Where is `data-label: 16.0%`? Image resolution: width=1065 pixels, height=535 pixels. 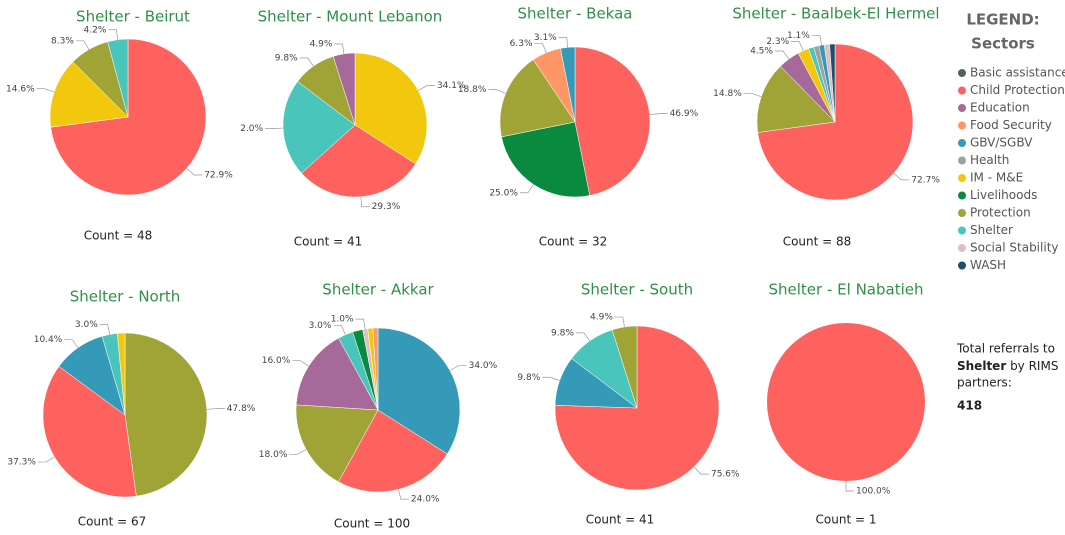
data-label: 16.0% is located at coordinates (276, 361).